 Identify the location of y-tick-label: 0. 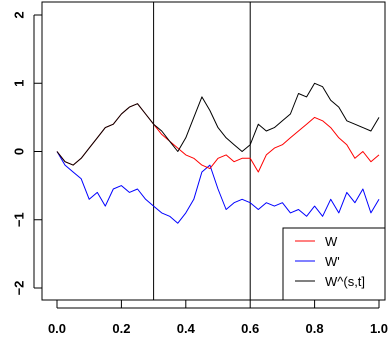
(18, 151).